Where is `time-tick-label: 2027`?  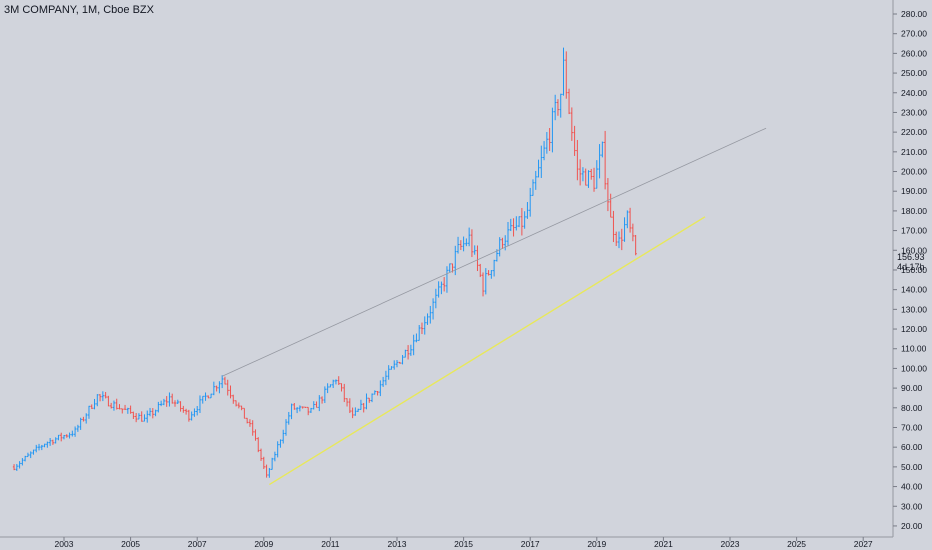
time-tick-label: 2027 is located at coordinates (863, 544).